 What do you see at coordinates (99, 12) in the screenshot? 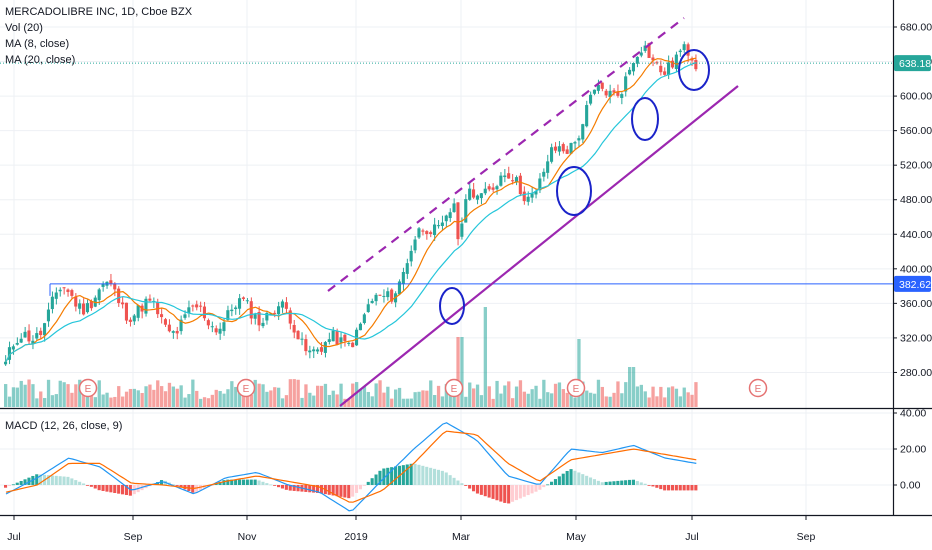
I see `symbol-legend: MERCADOLIBRE INC, 1D, Cboe BZX` at bounding box center [99, 12].